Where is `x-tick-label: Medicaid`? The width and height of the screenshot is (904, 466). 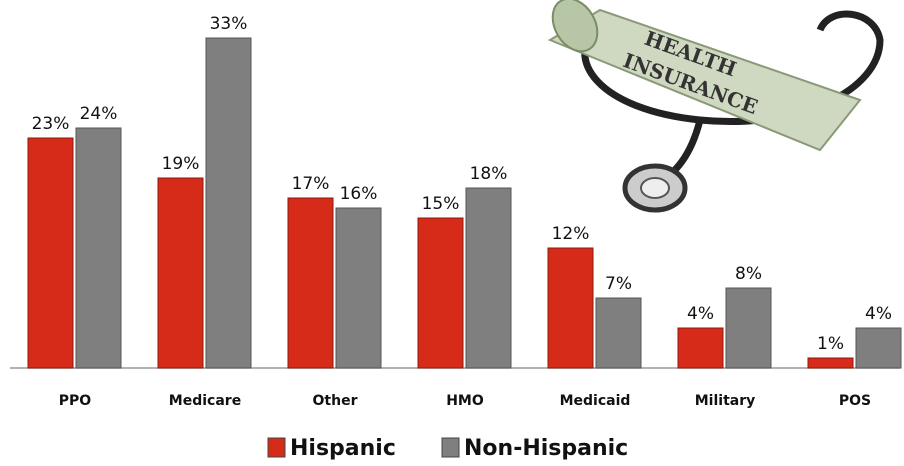
x-tick-label: Medicaid is located at coordinates (595, 401).